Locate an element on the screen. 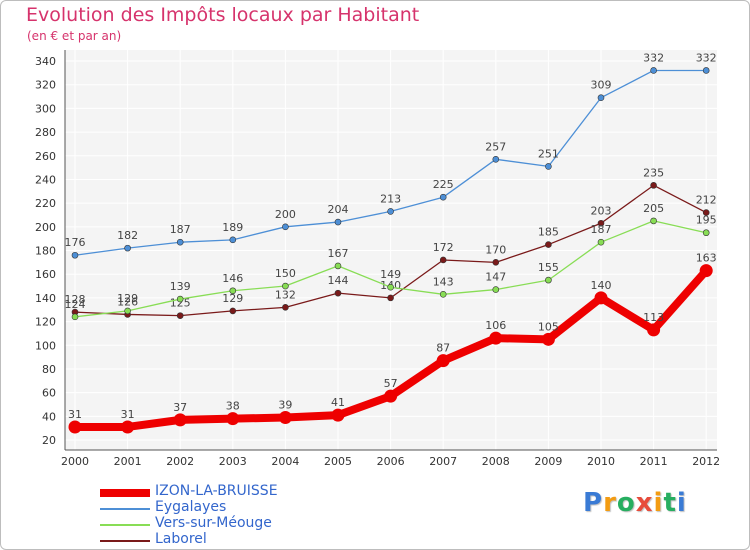  x-tick-label: 2008 is located at coordinates (496, 461).